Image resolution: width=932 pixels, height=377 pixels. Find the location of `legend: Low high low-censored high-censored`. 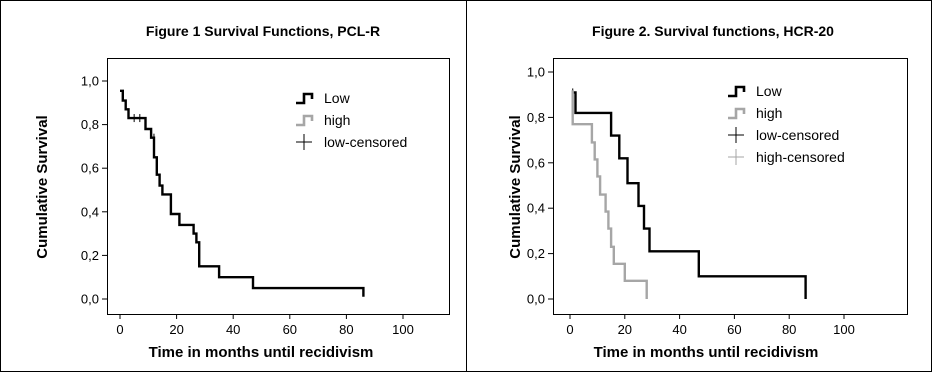

legend: Low high low-censored high-censored is located at coordinates (786, 124).